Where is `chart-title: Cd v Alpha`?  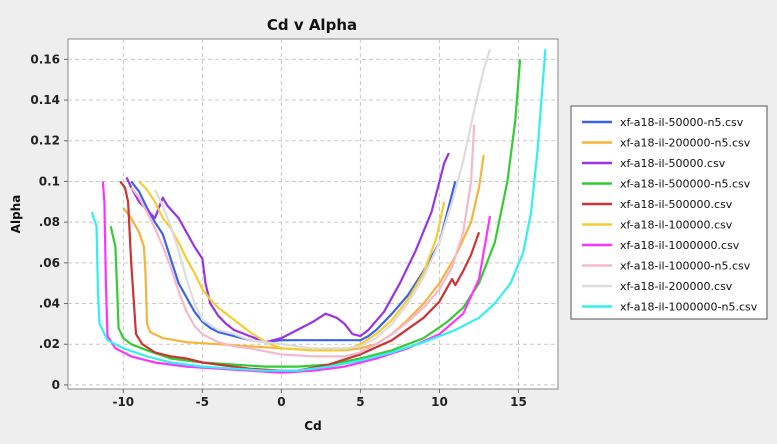
chart-title: Cd v Alpha is located at coordinates (312, 25).